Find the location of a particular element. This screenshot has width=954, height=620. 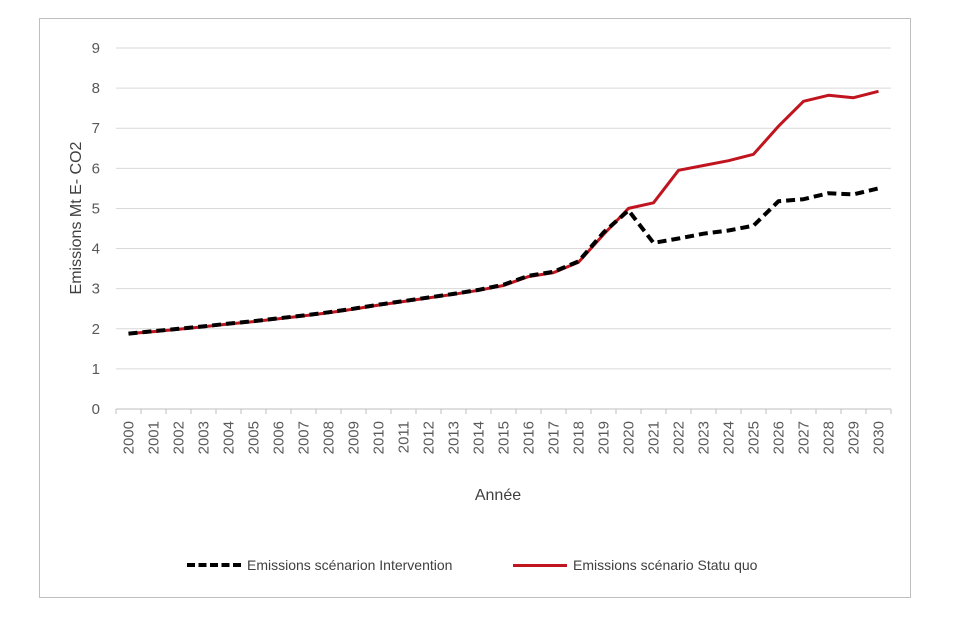

x-tick-label: 2013 is located at coordinates (454, 437).